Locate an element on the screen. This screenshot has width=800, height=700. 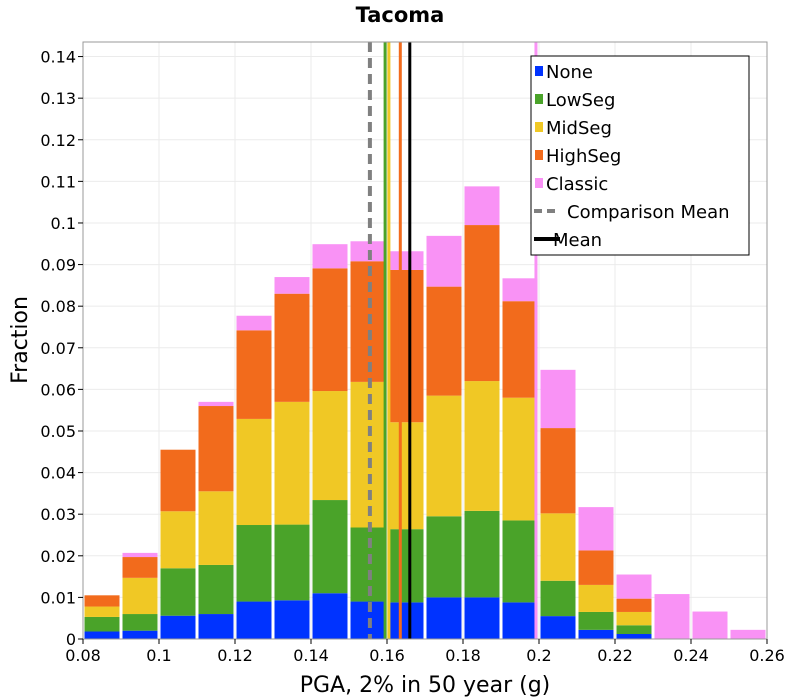
x-axis-label: PGA, 2% in 50 year (g) is located at coordinates (425, 685).